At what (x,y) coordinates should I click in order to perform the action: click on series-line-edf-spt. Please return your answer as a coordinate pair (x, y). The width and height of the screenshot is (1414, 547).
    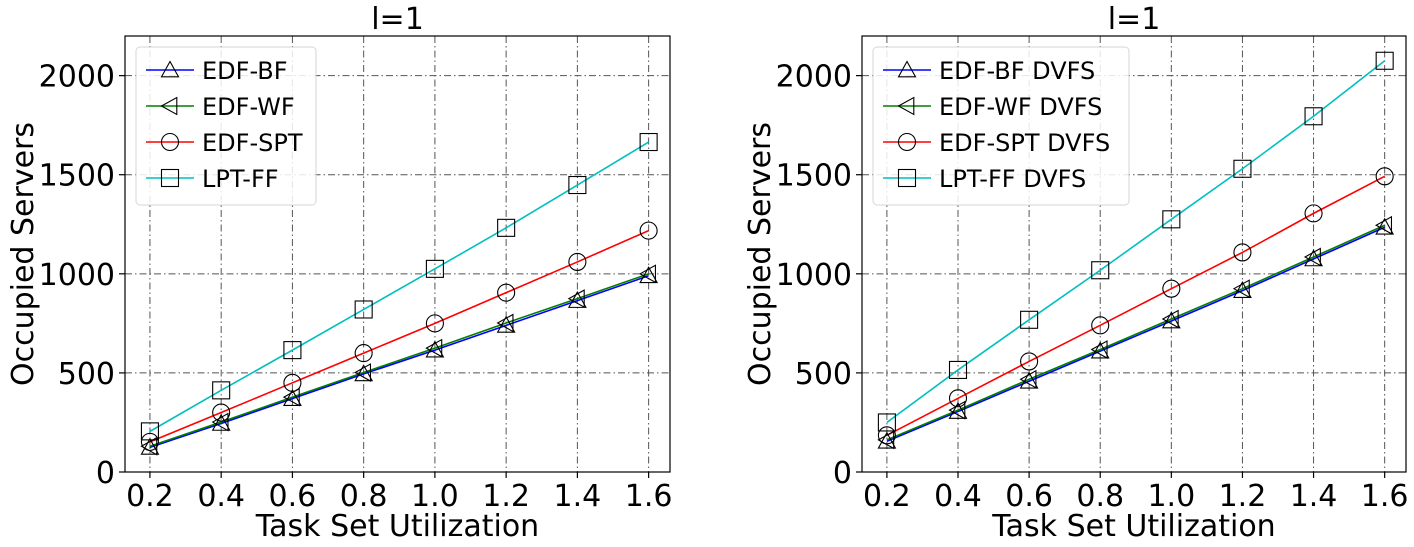
    Looking at the image, I should click on (399, 336).